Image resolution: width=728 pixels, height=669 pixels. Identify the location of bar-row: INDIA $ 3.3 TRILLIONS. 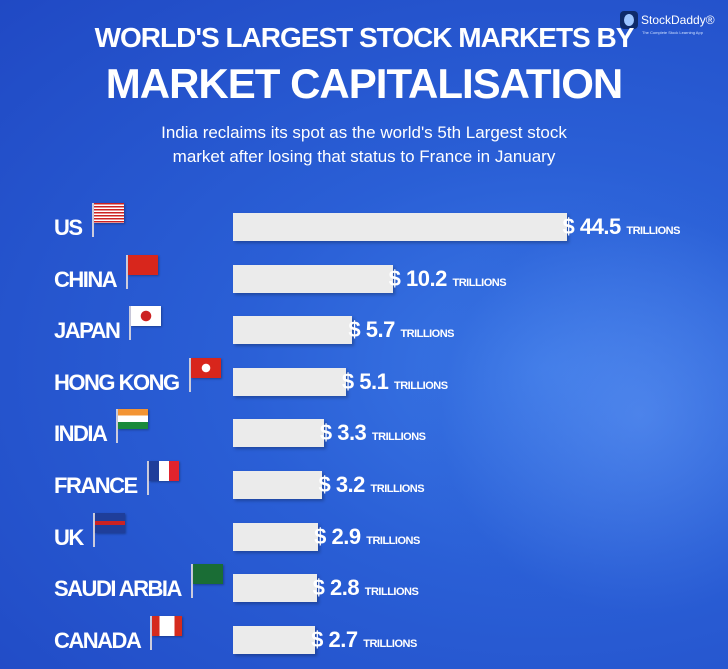
(364, 431).